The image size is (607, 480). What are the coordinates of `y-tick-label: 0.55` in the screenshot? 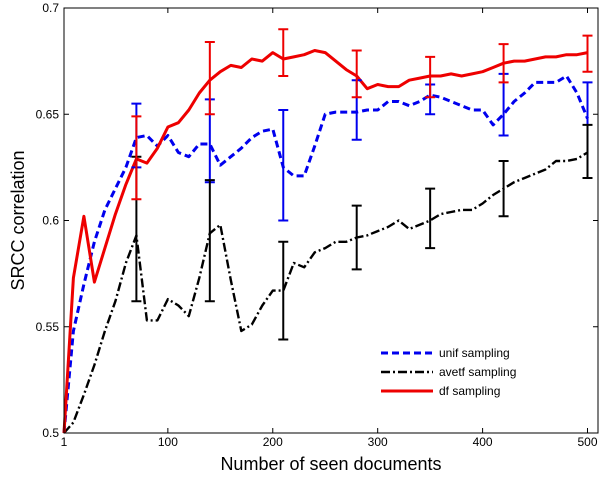 It's located at (48, 327).